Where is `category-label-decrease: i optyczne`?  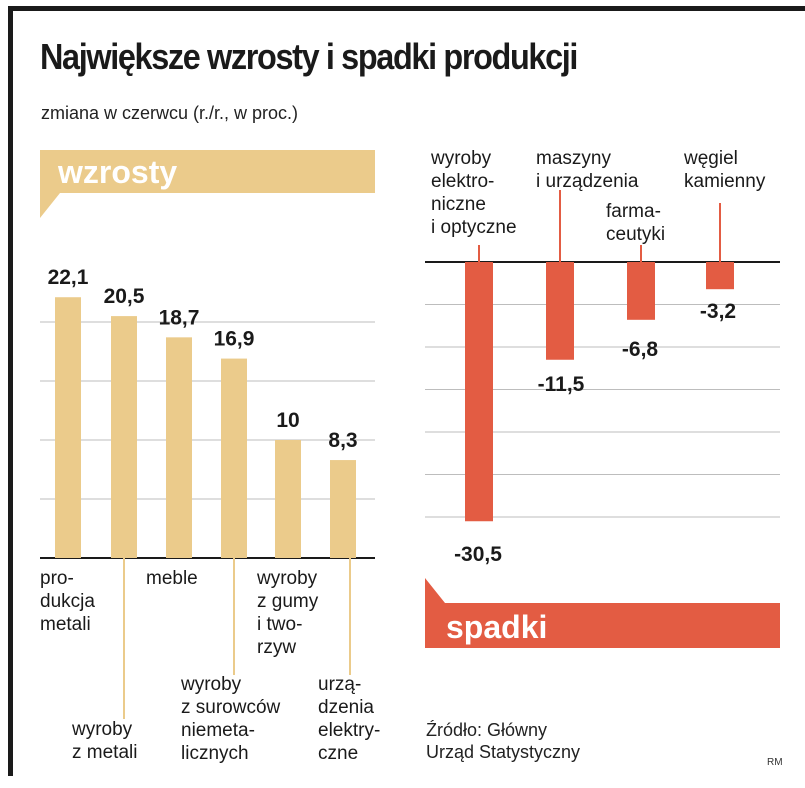 category-label-decrease: i optyczne is located at coordinates (474, 227).